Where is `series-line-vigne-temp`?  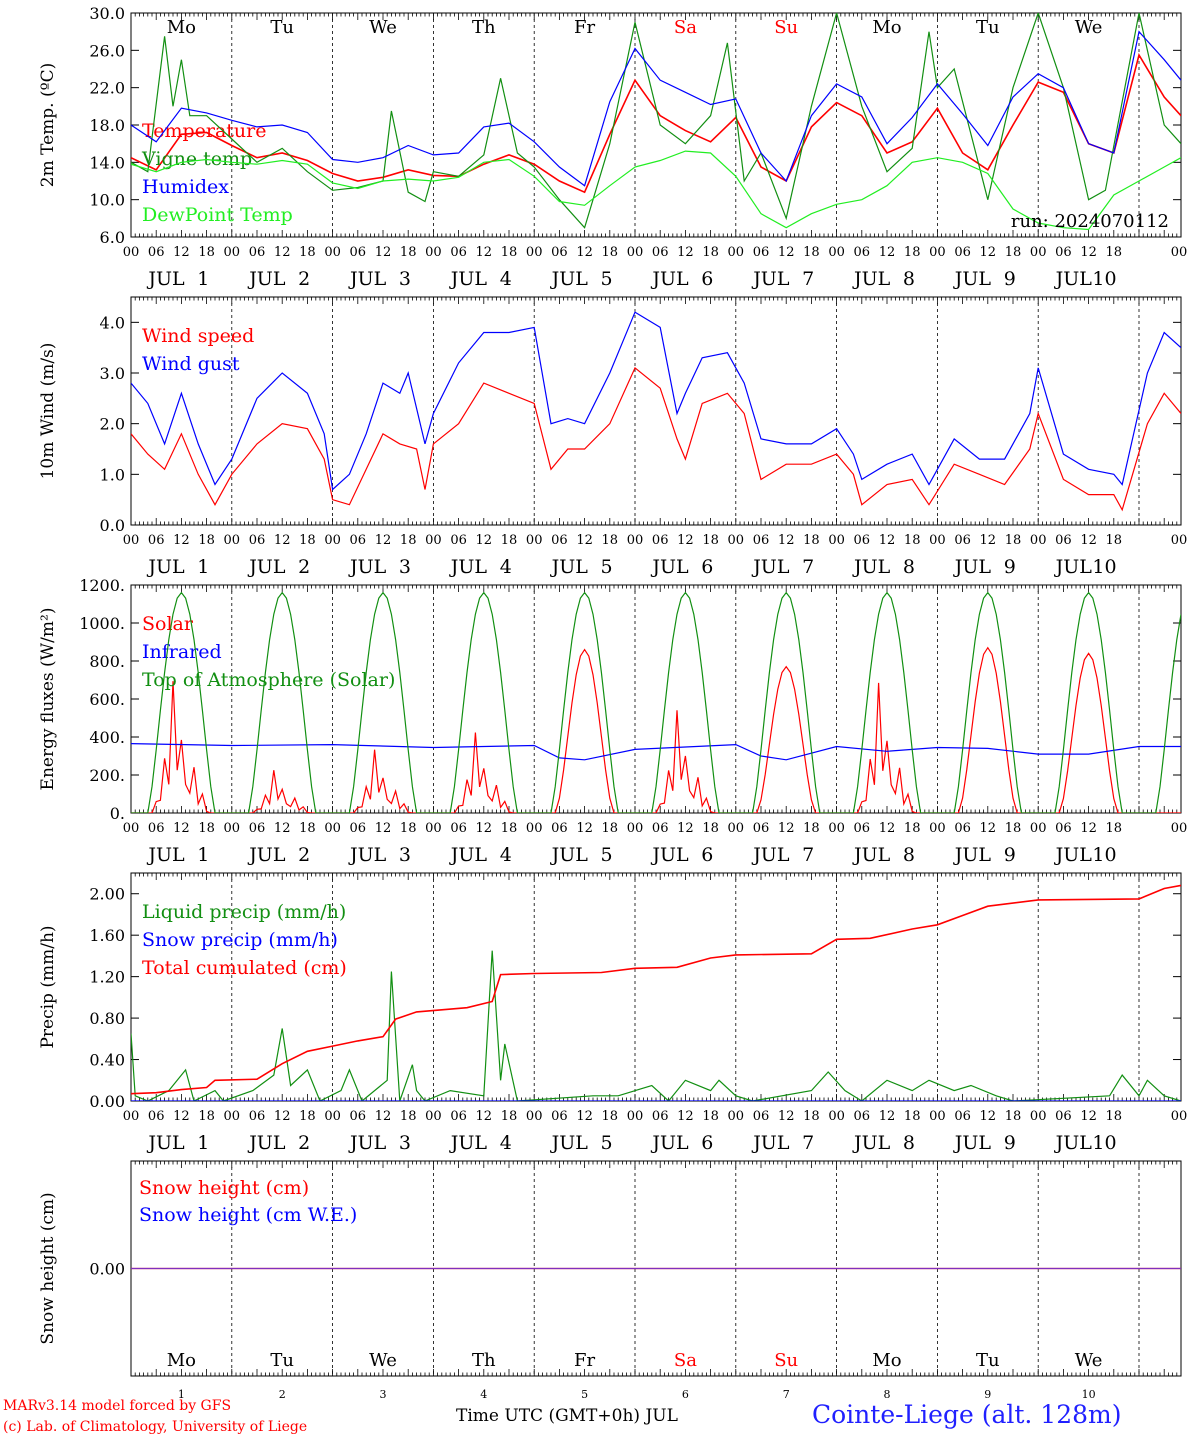 series-line-vigne-temp is located at coordinates (656, 121).